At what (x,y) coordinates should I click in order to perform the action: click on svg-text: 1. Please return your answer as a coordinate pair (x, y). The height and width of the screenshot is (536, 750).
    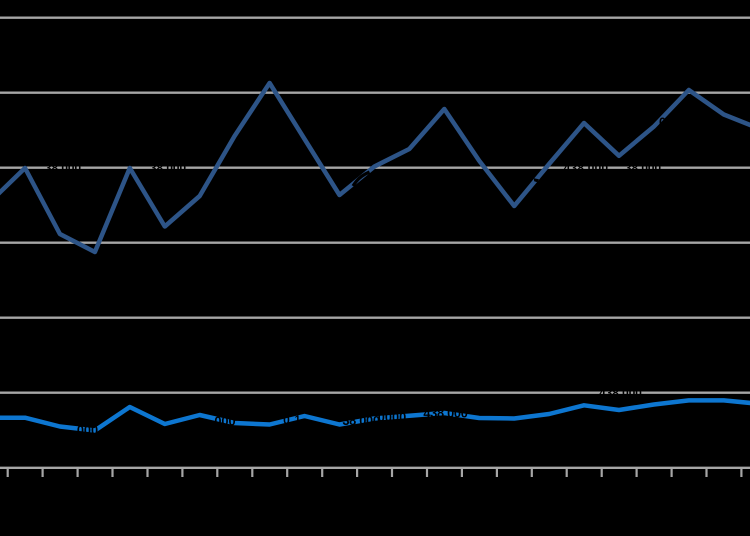
    Looking at the image, I should click on (297, 420).